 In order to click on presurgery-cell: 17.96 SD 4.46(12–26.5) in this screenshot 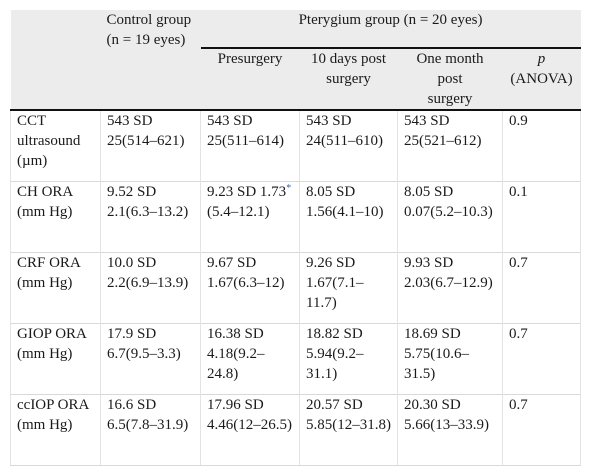, I will do `click(250, 429)`.